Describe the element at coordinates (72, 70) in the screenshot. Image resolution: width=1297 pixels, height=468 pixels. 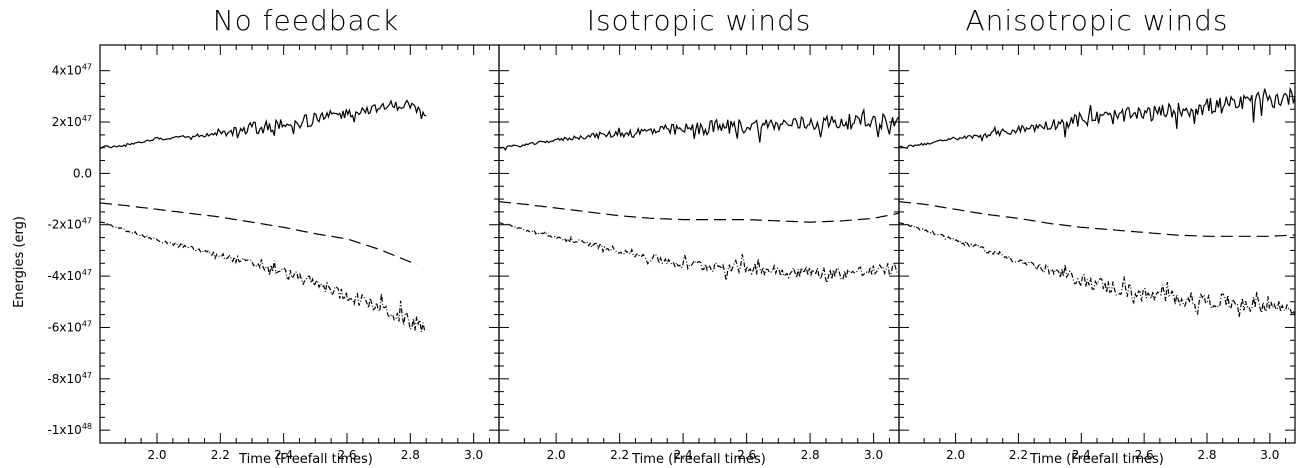
I see `y-tick-label: 4x1047` at that location.